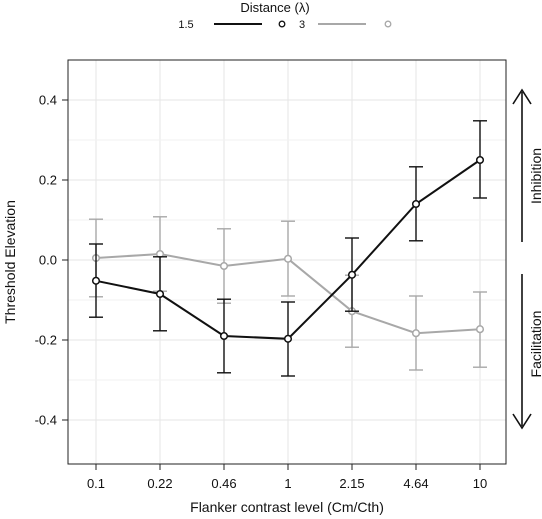 This screenshot has width=542, height=519. What do you see at coordinates (535, 344) in the screenshot?
I see `facilitation-label: Facilitation` at bounding box center [535, 344].